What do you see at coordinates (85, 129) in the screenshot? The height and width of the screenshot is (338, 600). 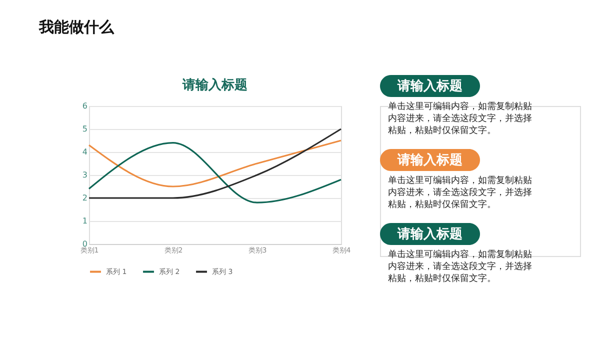 I see `y-tick-label: 5` at bounding box center [85, 129].